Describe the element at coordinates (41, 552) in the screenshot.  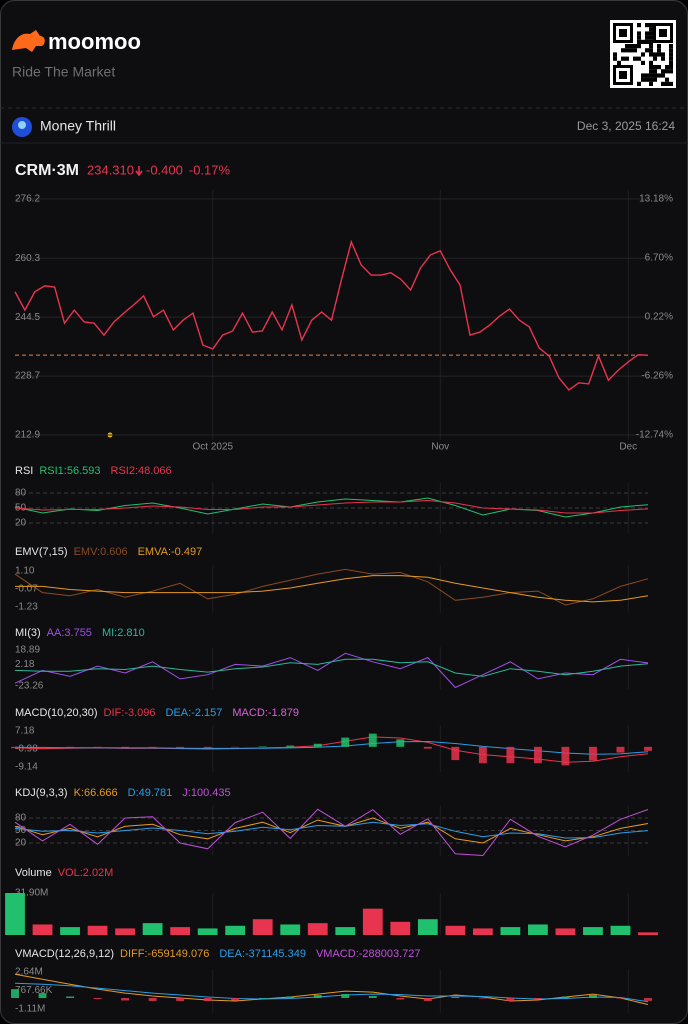
I see `panel-title: EMV(7,15)` at that location.